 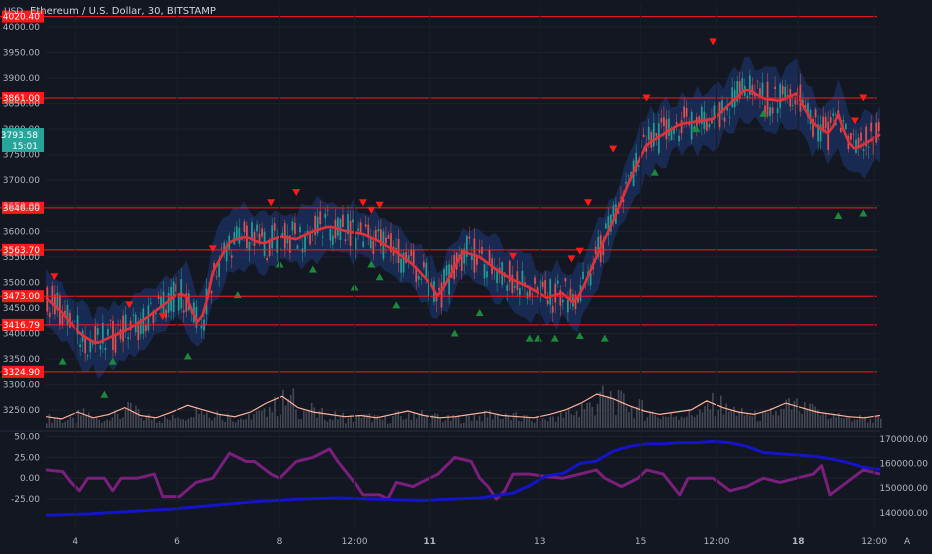 I want to click on auto-scale-button: A, so click(x=907, y=542).